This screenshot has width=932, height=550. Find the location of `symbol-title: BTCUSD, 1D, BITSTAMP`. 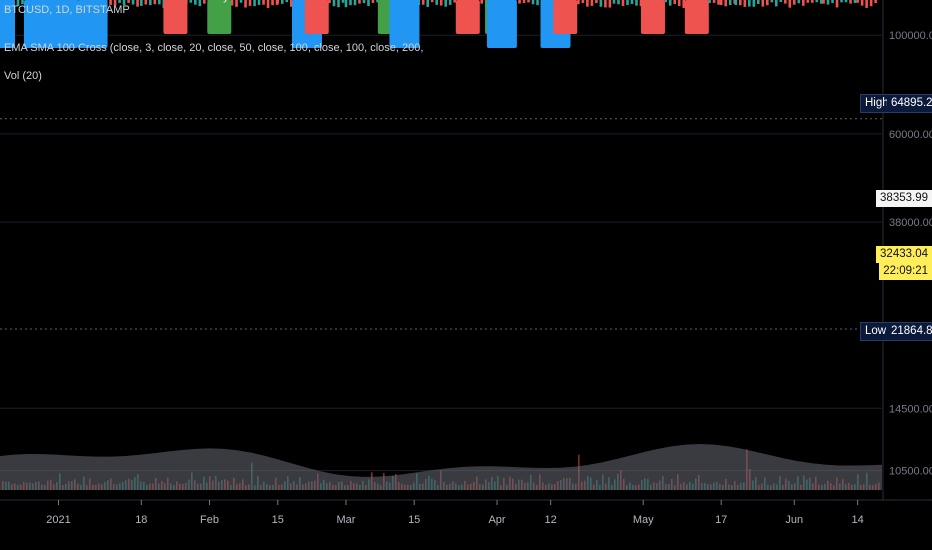

symbol-title: BTCUSD, 1D, BITSTAMP is located at coordinates (67, 10).